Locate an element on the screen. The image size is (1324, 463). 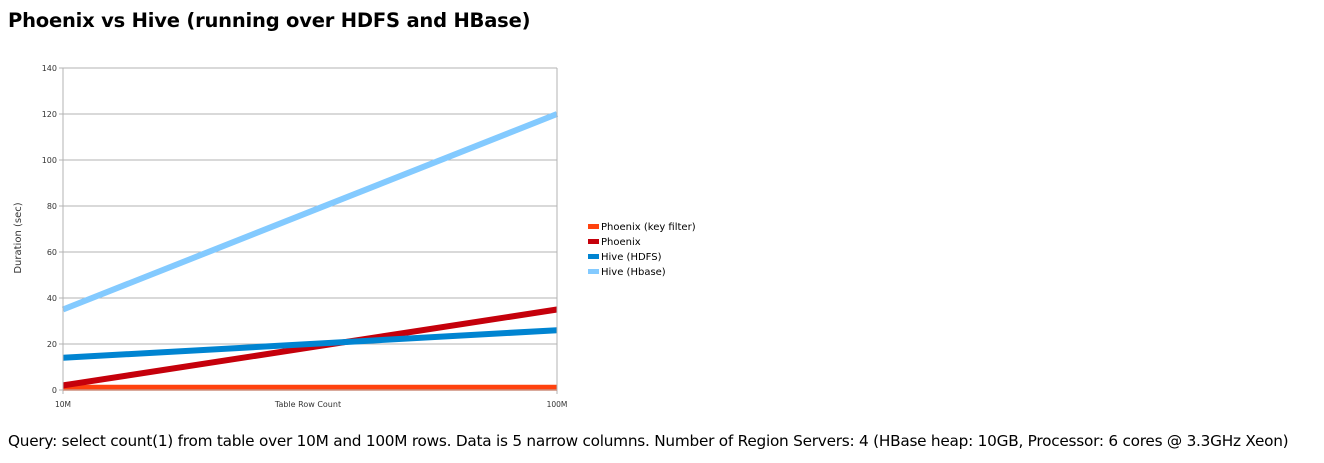
y-tick-label: 20 is located at coordinates (52, 344).